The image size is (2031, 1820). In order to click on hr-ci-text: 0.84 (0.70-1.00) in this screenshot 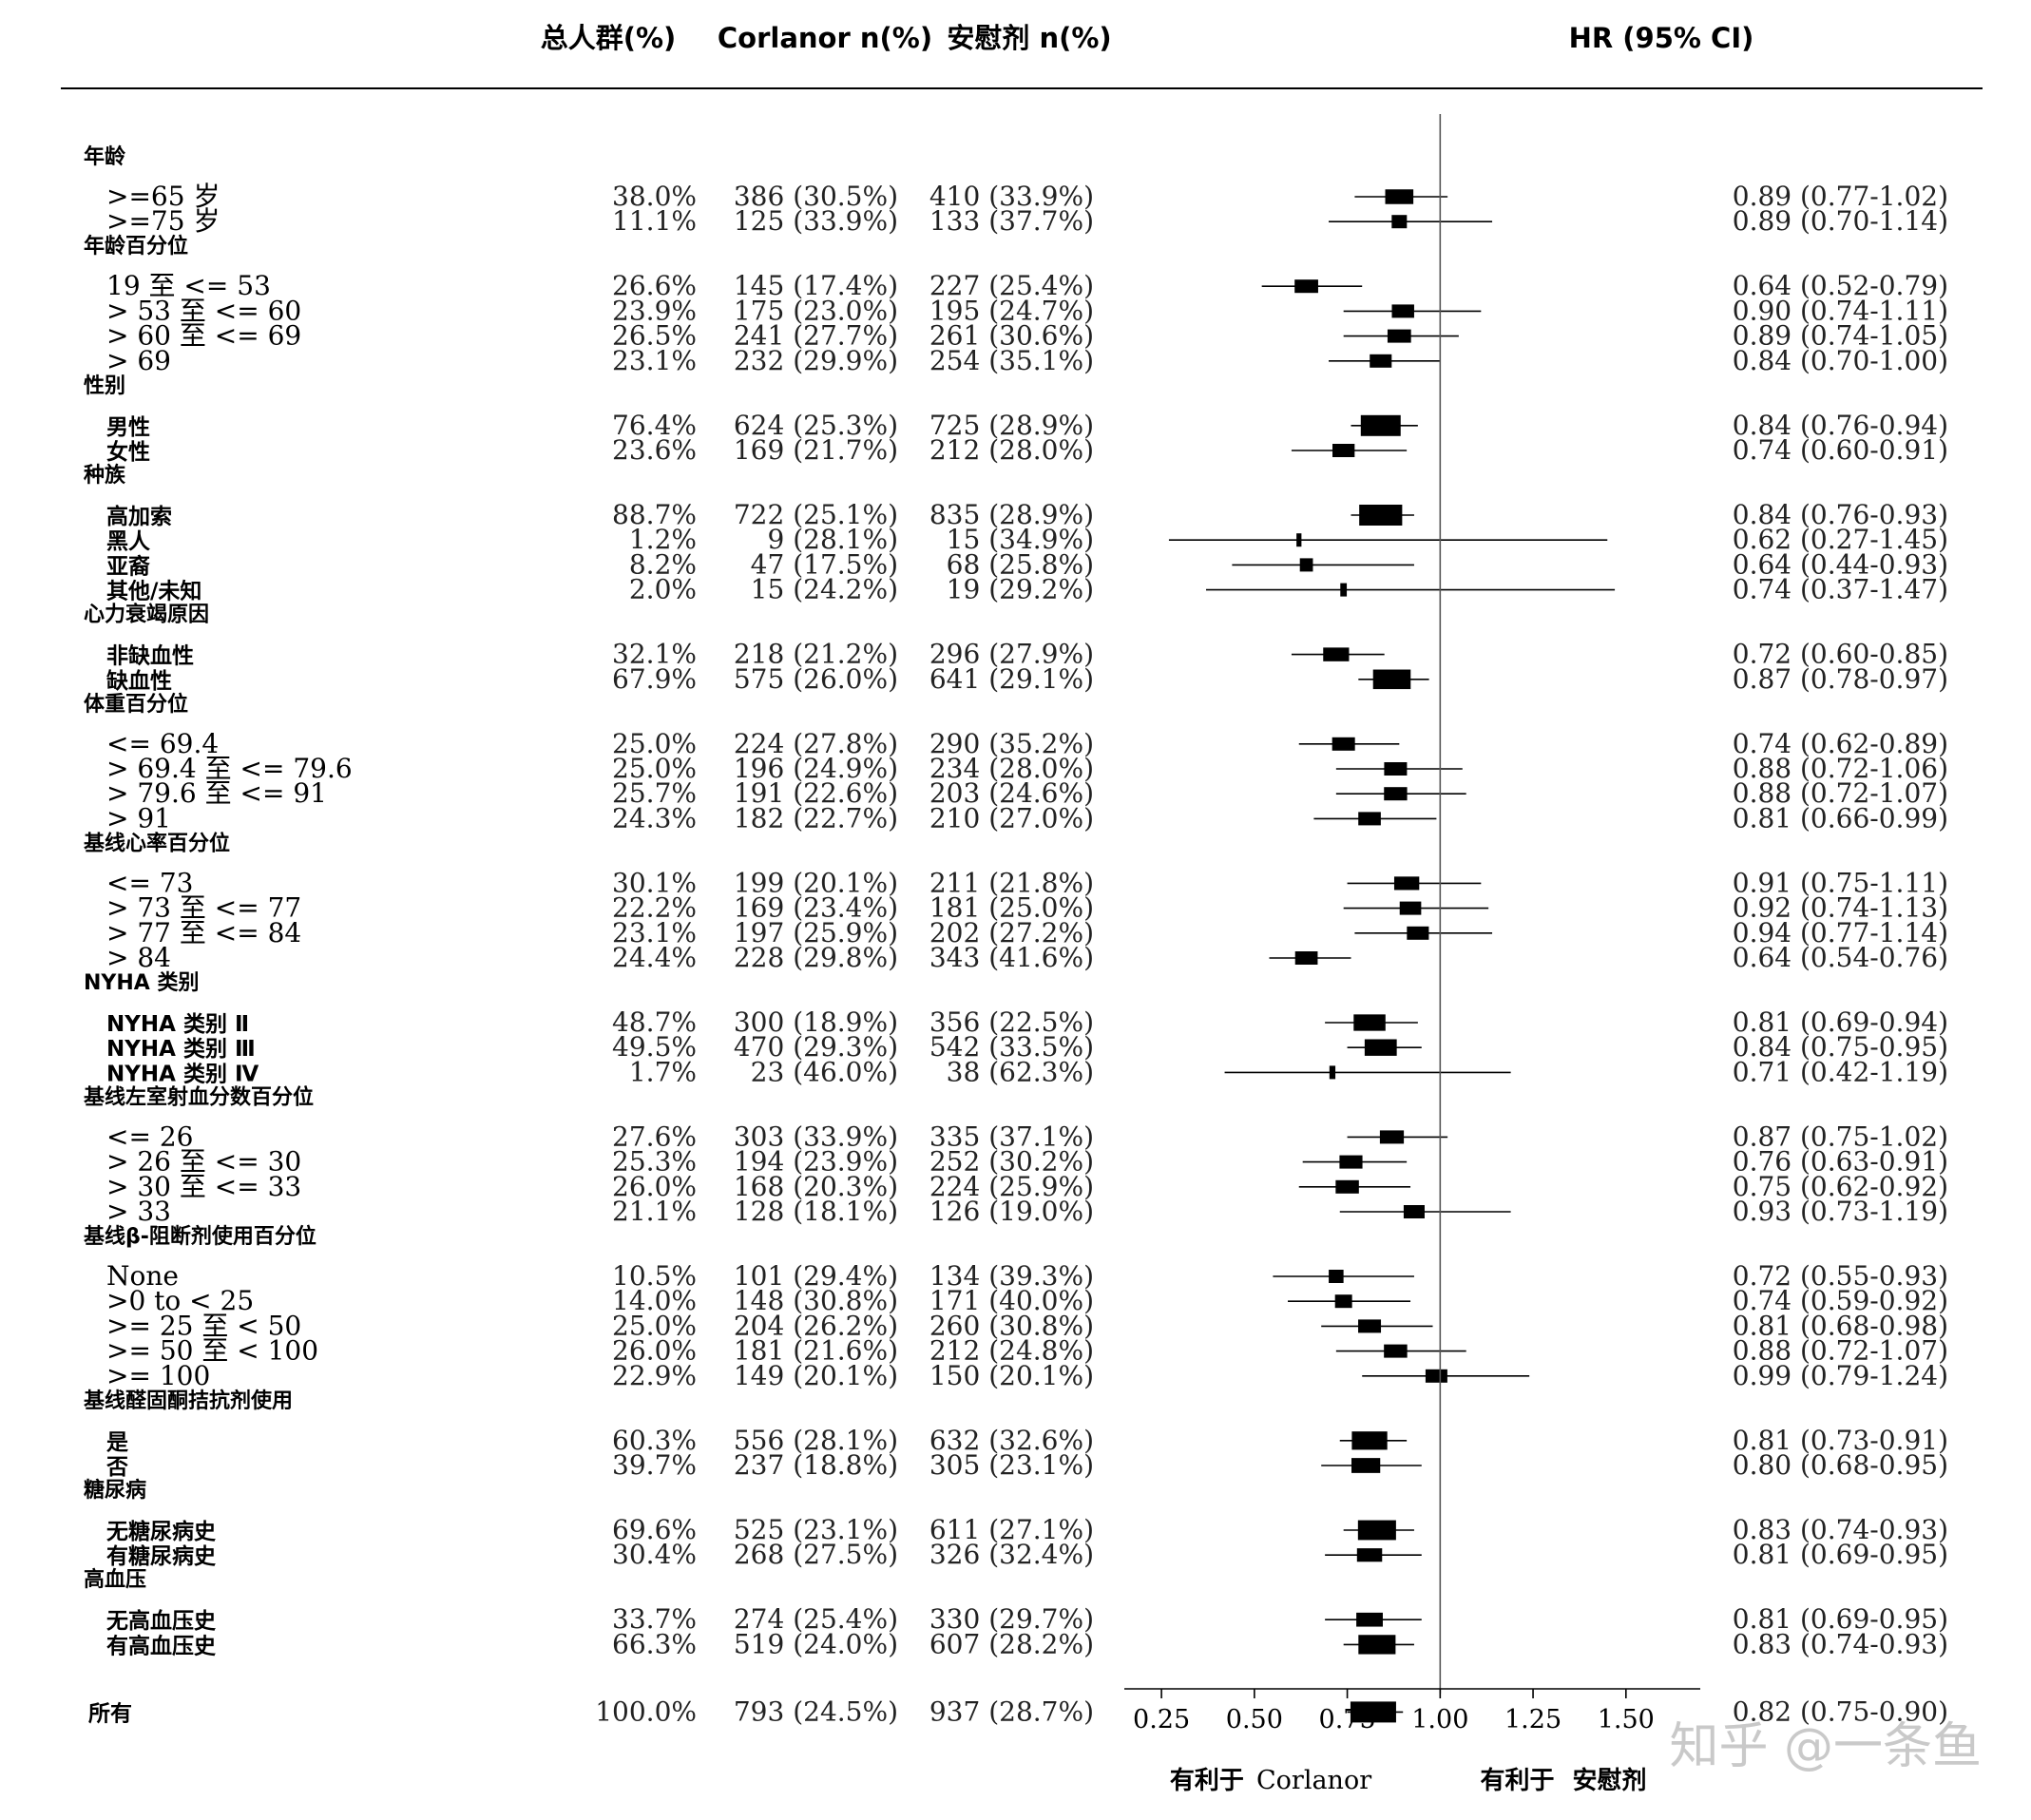, I will do `click(1840, 360)`.